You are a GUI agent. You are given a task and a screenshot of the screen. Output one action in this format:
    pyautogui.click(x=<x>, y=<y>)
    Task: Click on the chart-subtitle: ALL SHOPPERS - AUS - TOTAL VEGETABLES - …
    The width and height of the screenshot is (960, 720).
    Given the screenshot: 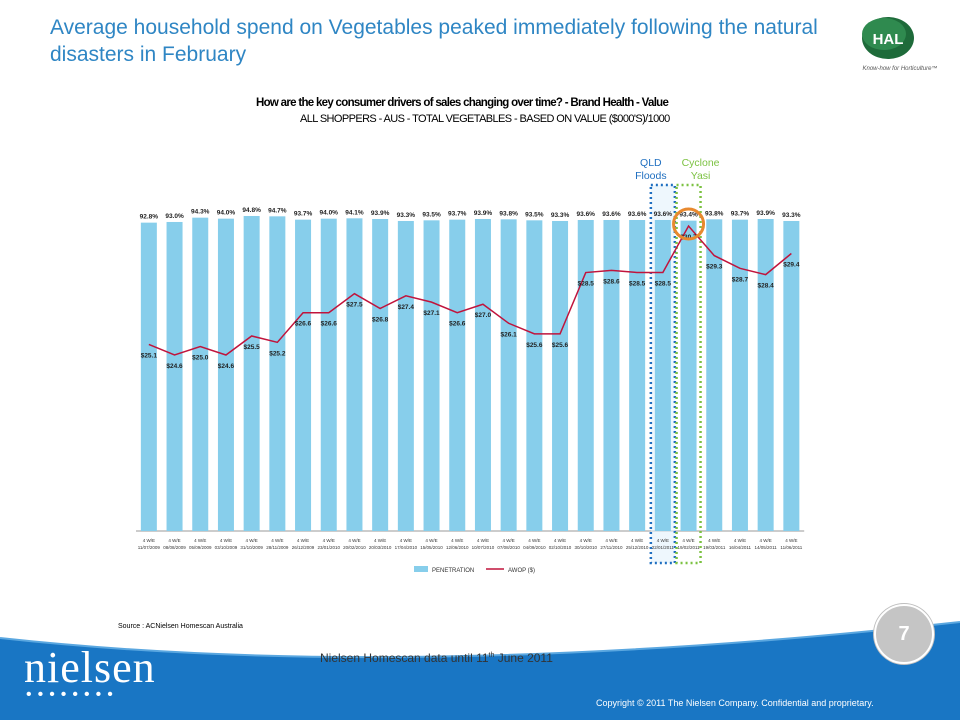 What is the action you would take?
    pyautogui.click(x=485, y=119)
    